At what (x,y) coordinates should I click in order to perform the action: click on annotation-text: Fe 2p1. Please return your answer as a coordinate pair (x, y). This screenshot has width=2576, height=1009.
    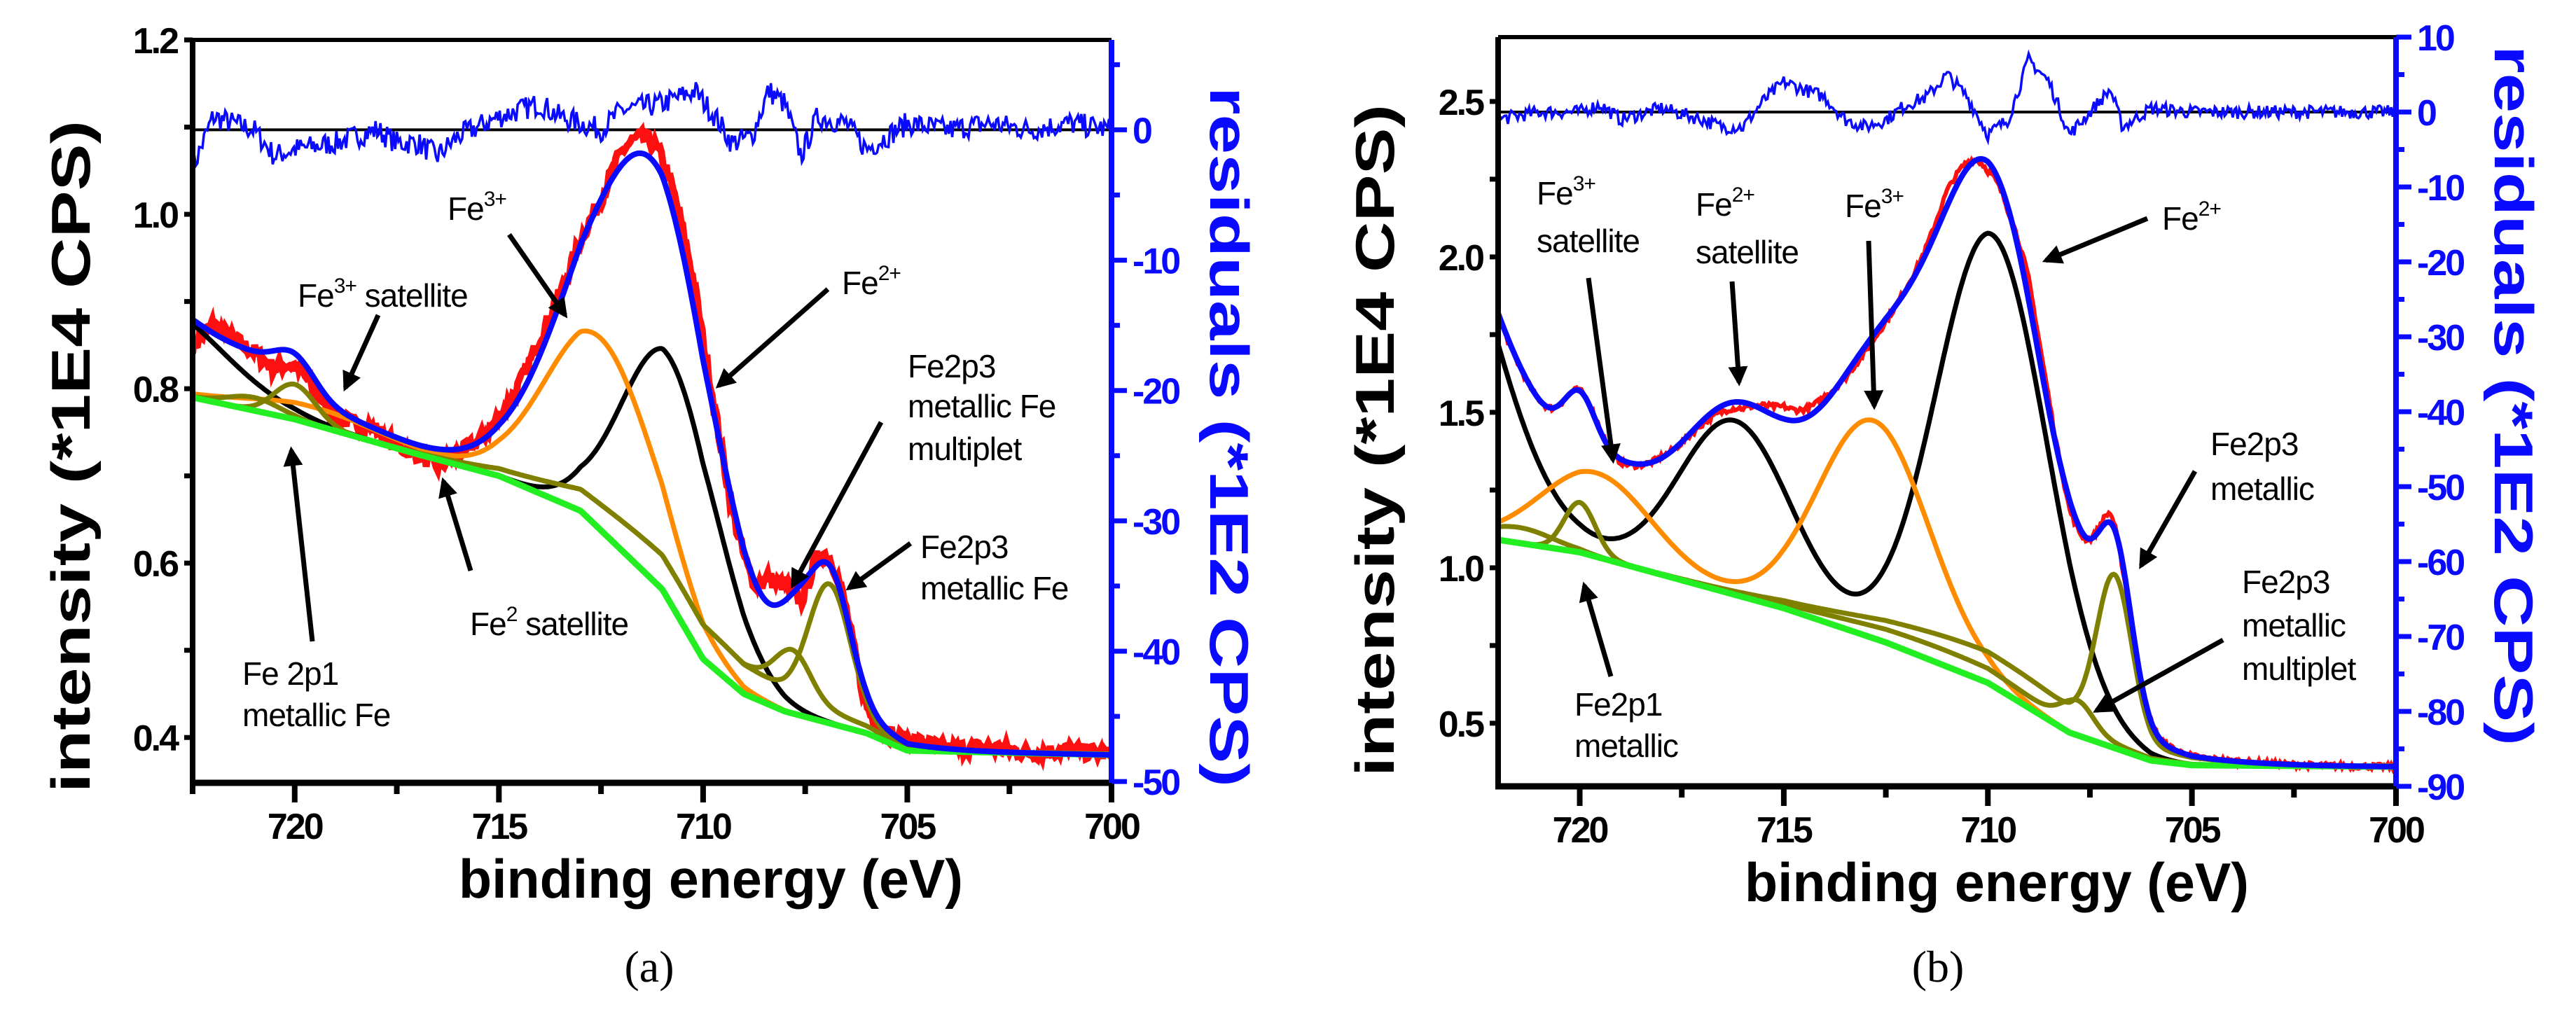
    Looking at the image, I should click on (290, 674).